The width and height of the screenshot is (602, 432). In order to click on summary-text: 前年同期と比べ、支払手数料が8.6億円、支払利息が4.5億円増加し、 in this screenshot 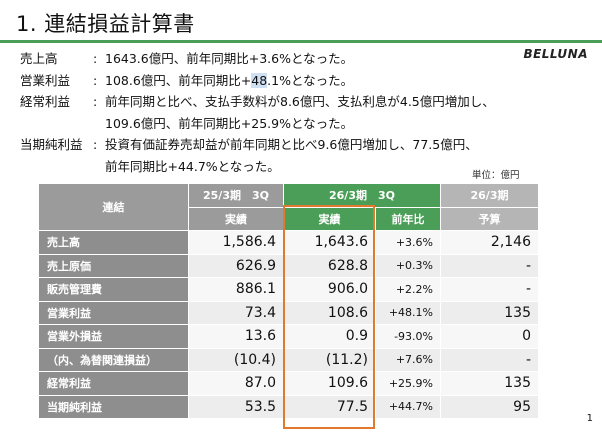, I will do `click(300, 101)`.